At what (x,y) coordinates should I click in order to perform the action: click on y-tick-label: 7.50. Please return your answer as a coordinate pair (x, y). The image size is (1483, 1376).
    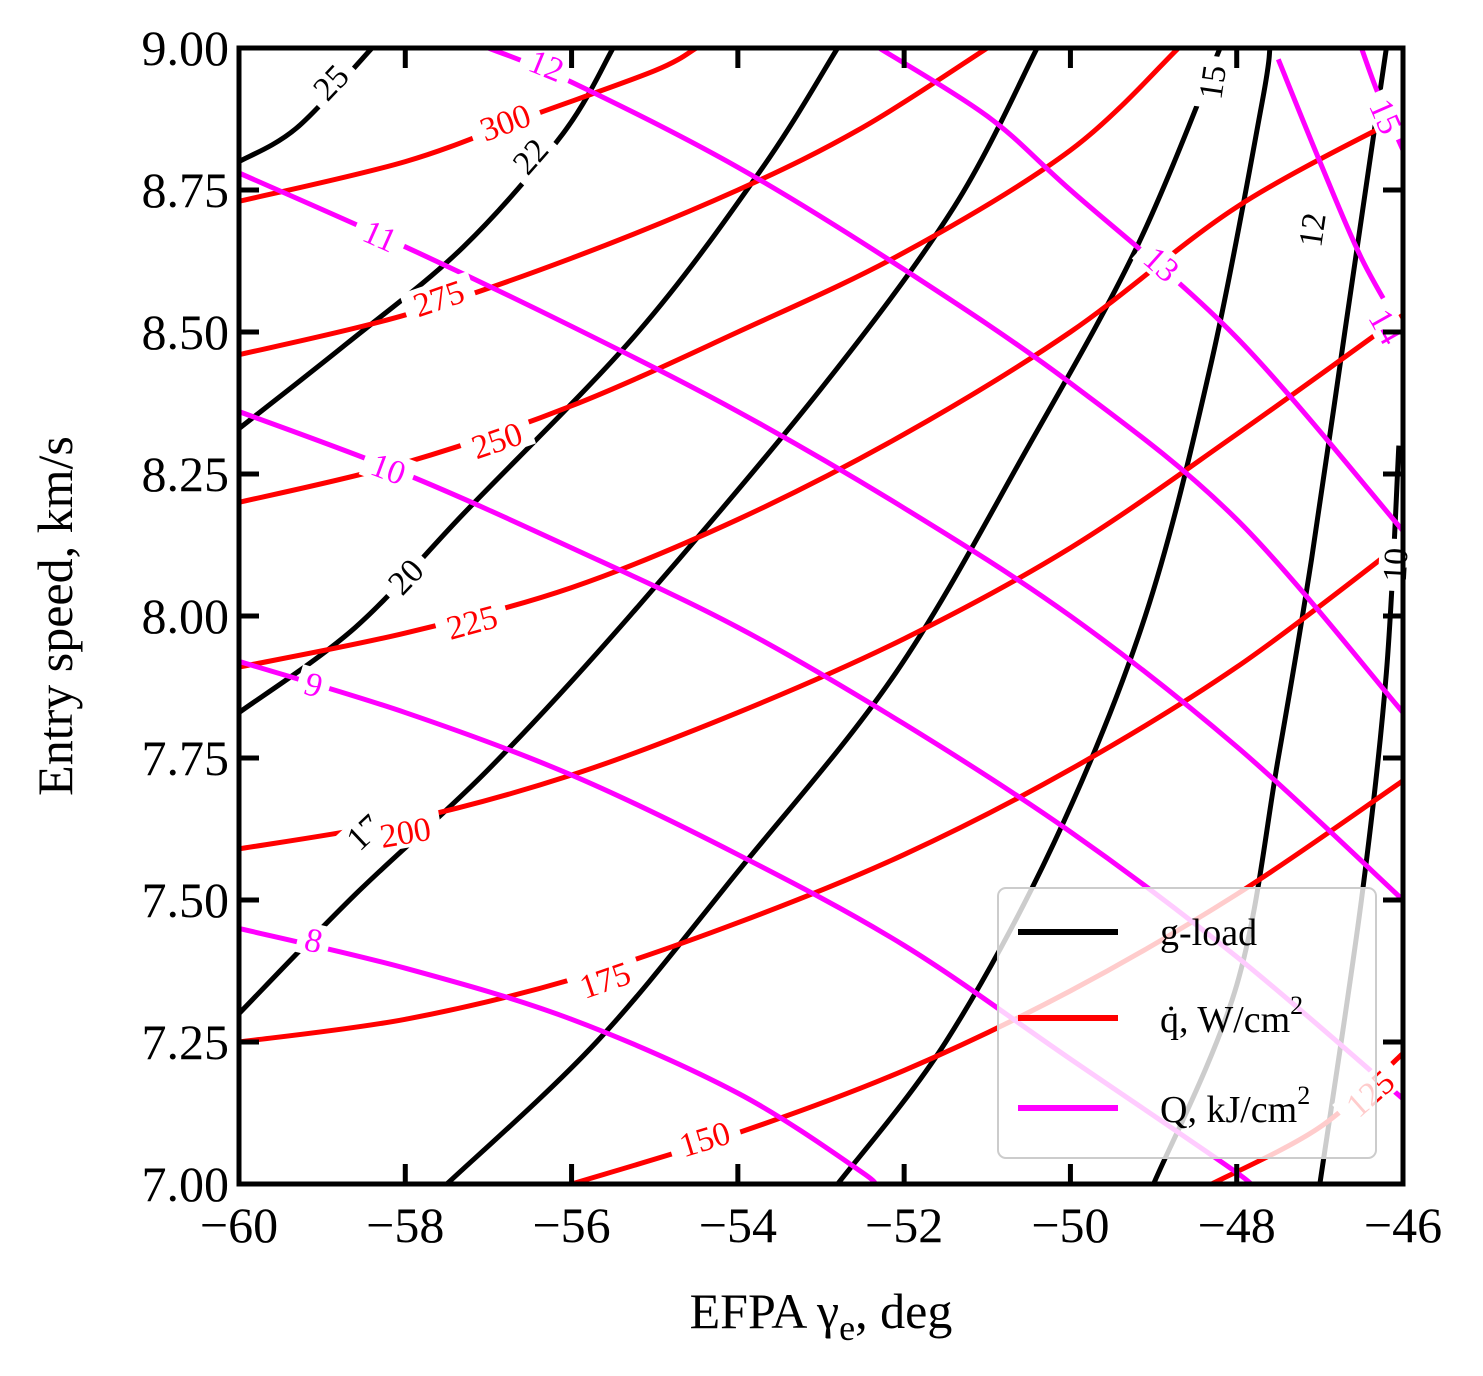
    Looking at the image, I should click on (186, 900).